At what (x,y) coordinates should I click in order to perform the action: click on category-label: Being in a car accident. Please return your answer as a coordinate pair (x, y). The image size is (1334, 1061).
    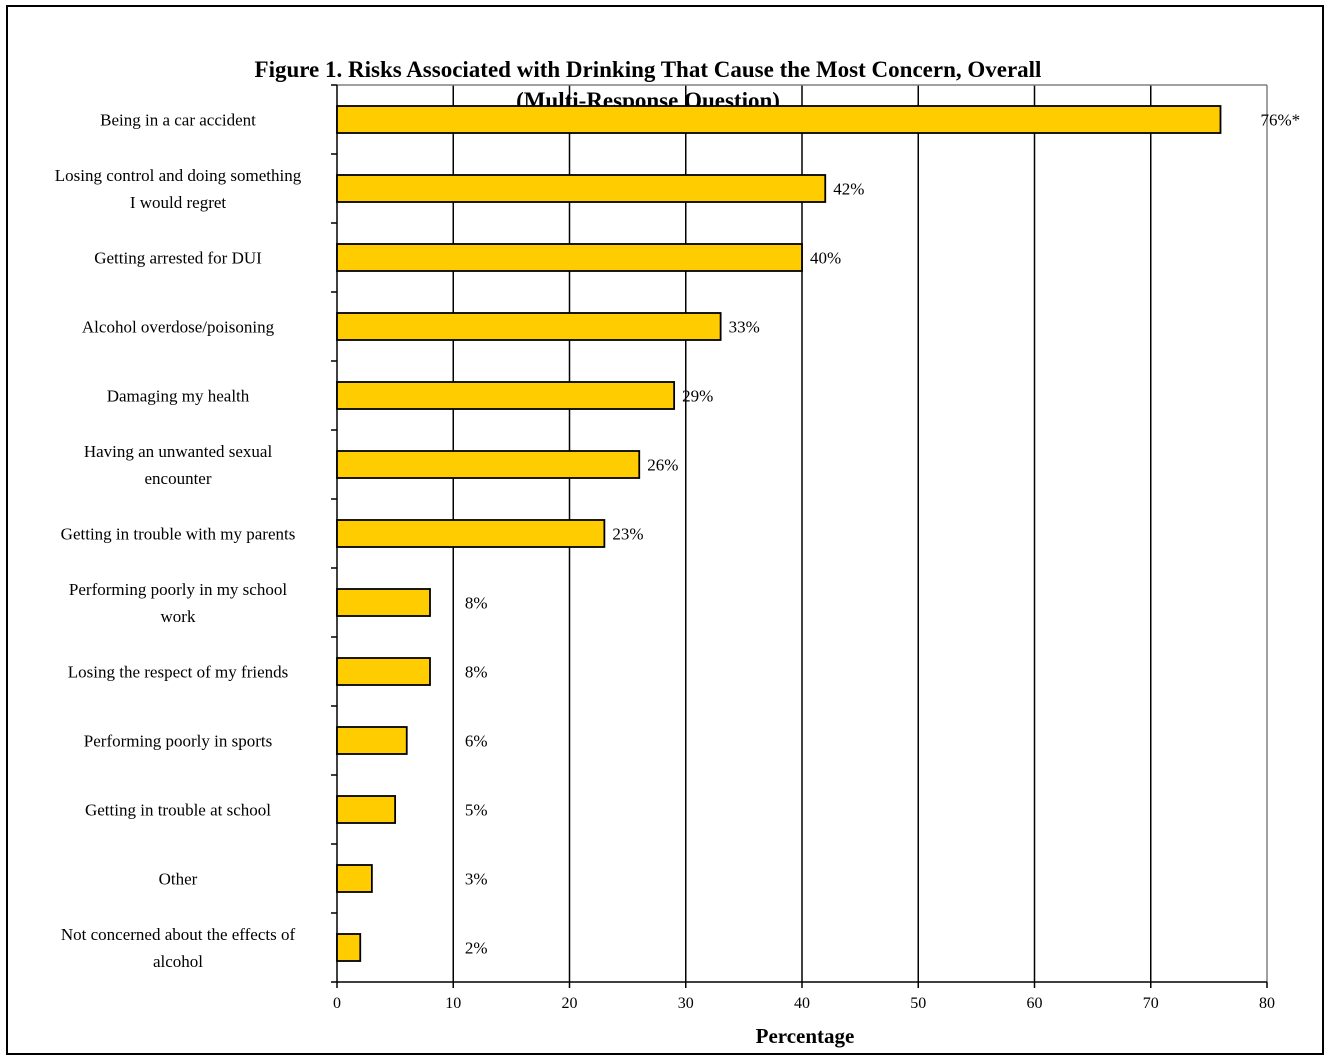
    Looking at the image, I should click on (178, 120).